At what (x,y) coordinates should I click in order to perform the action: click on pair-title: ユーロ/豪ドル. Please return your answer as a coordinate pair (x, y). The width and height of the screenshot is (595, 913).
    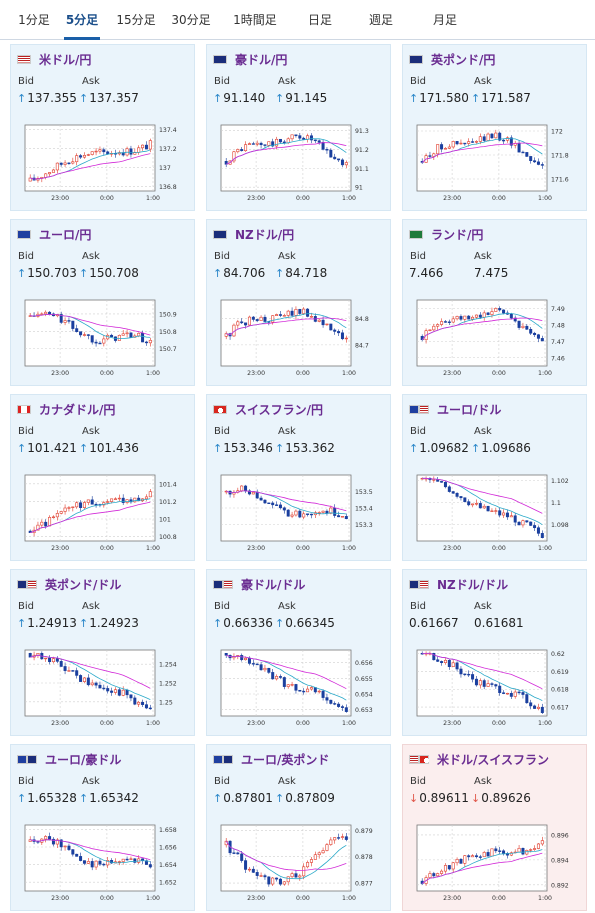
    Looking at the image, I should click on (69, 759).